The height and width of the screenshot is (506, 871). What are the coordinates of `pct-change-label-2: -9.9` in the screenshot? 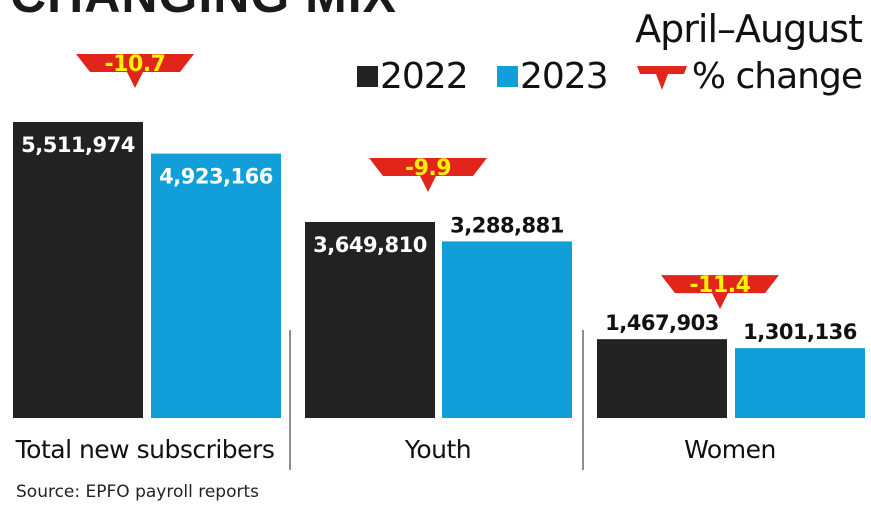 It's located at (428, 168).